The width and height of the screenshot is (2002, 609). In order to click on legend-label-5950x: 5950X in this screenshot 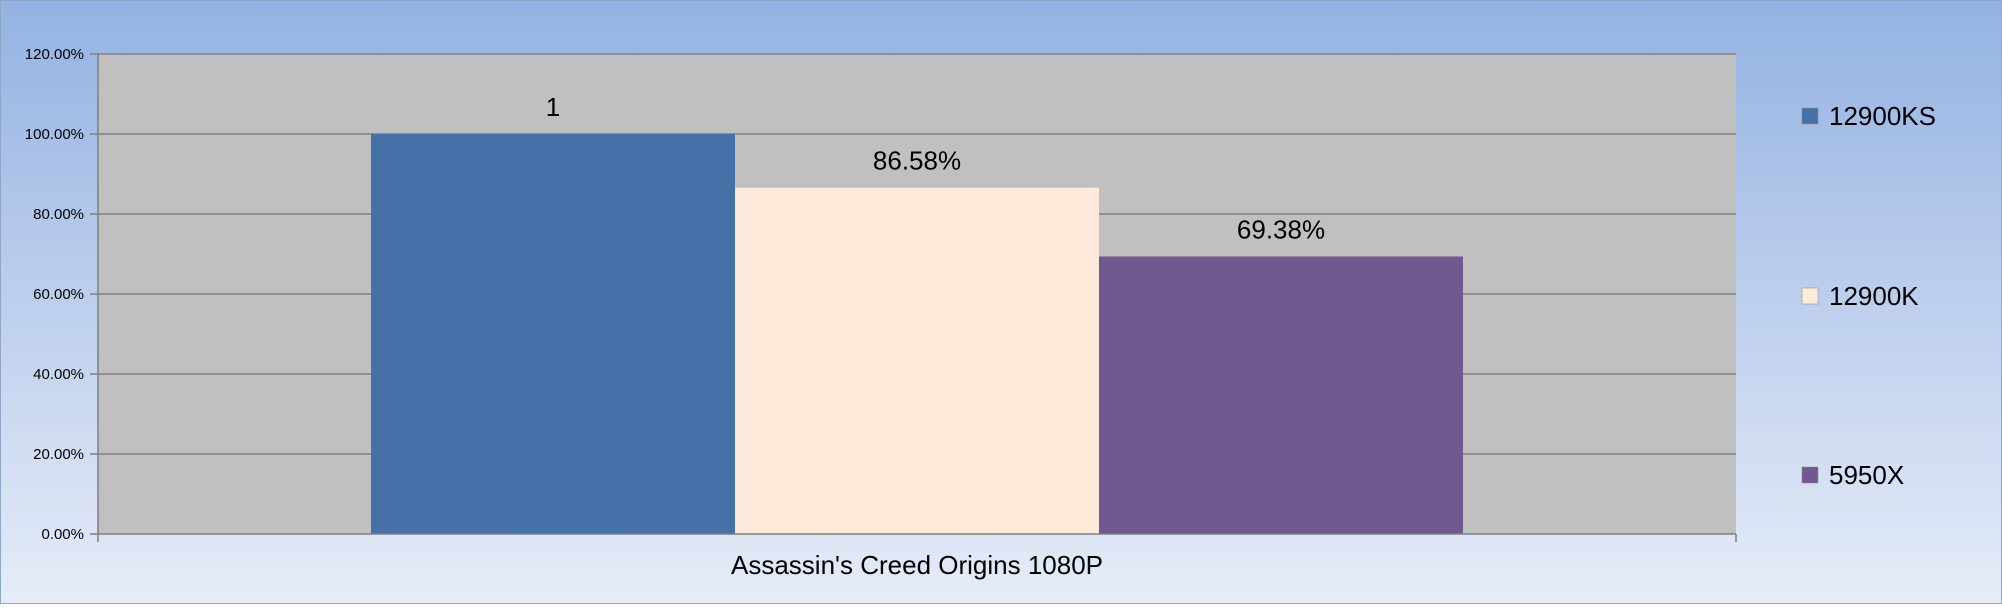, I will do `click(1866, 475)`.